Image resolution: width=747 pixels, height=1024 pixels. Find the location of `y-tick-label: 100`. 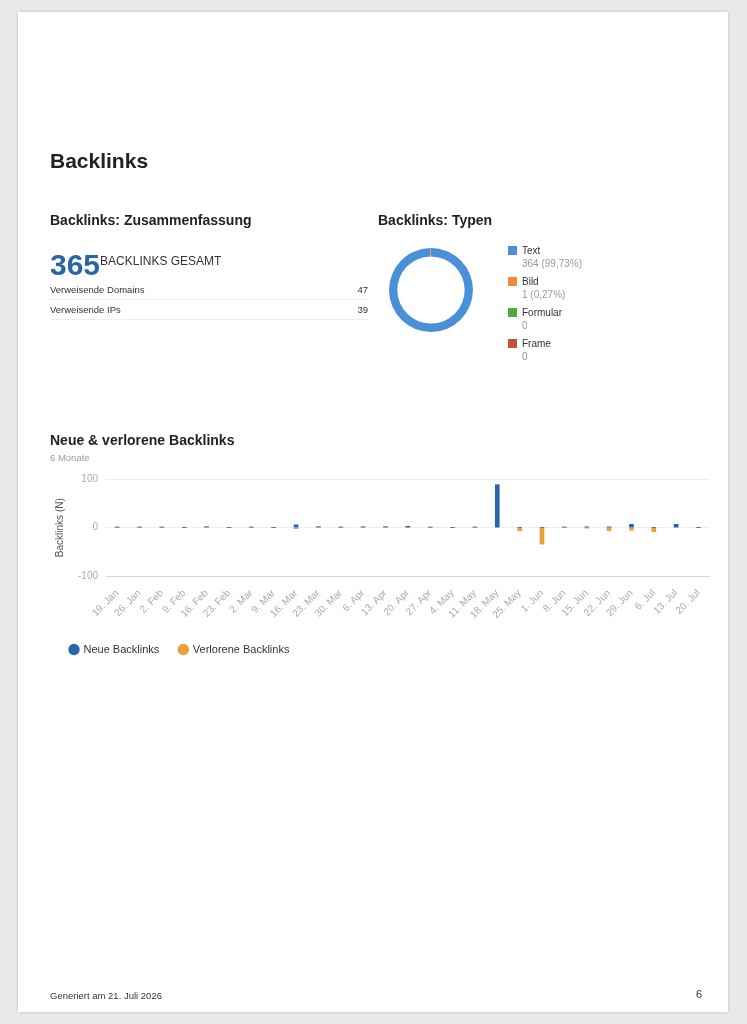

y-tick-label: 100 is located at coordinates (90, 478).